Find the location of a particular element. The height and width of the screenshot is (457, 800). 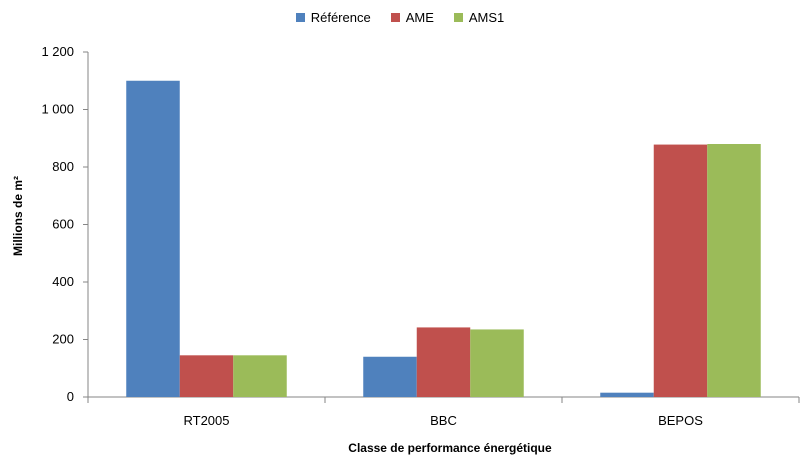

bar-ame-bbc is located at coordinates (443, 362).